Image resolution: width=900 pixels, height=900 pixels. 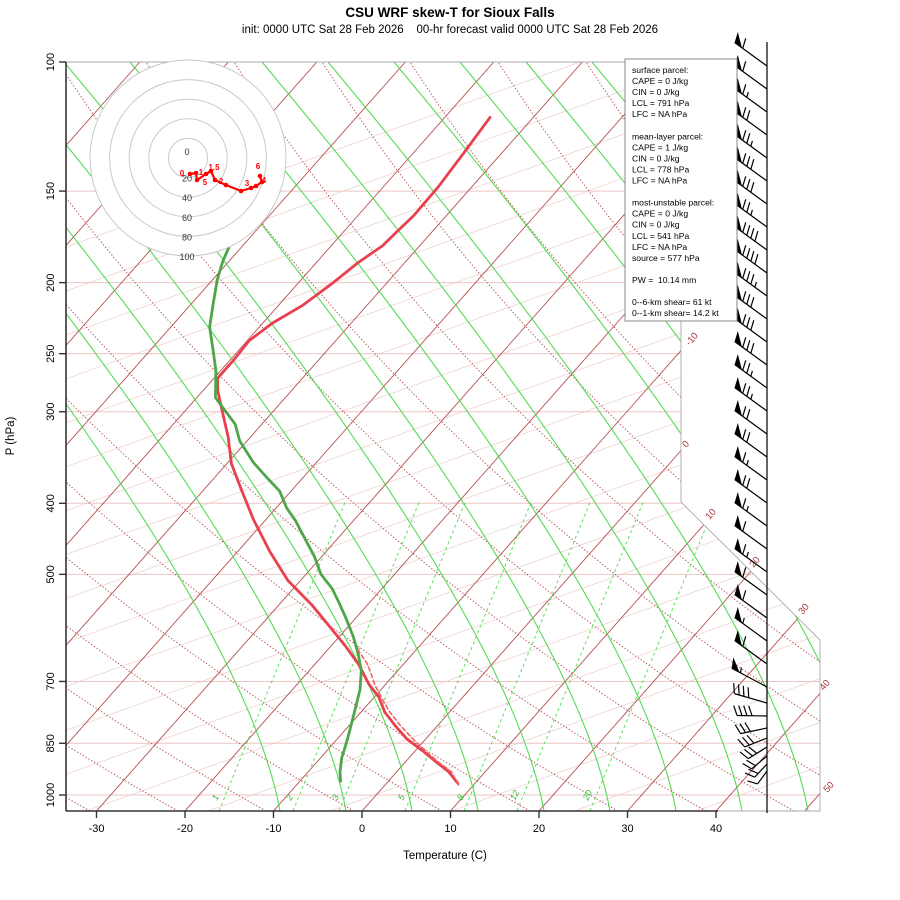 What do you see at coordinates (51, 191) in the screenshot?
I see `pressure-tick-label: 150` at bounding box center [51, 191].